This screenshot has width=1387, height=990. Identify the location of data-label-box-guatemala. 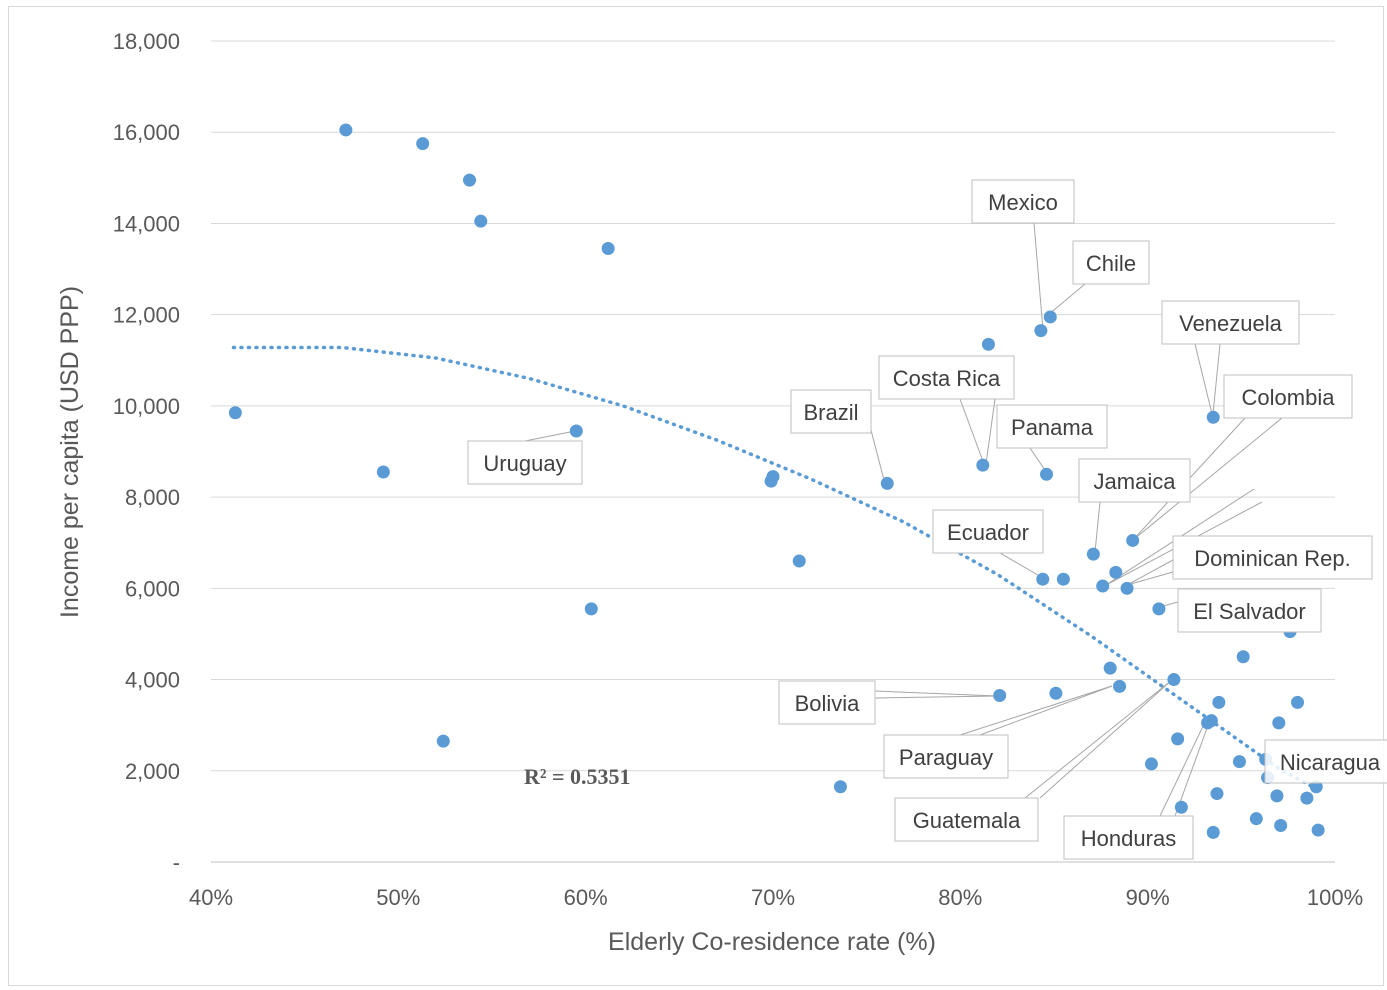
(966, 819).